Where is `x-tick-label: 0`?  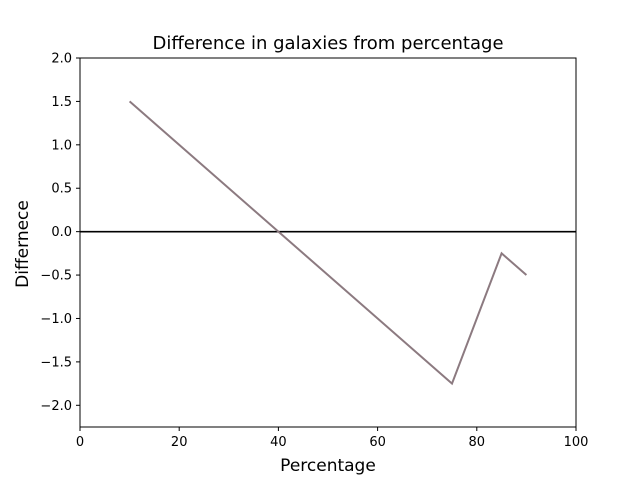 x-tick-label: 0 is located at coordinates (80, 442).